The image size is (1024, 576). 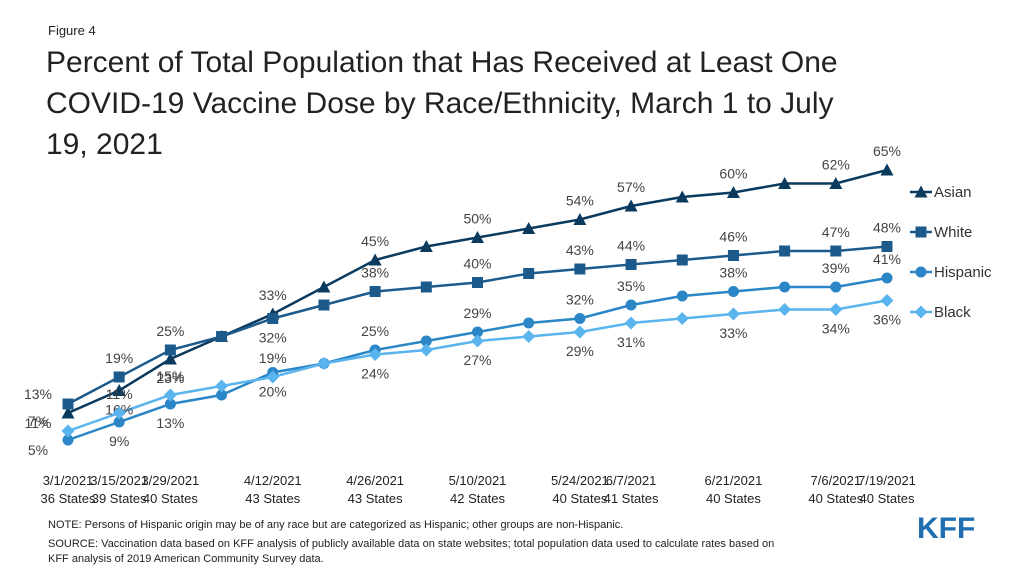 What do you see at coordinates (836, 329) in the screenshot?
I see `data-label: 34%` at bounding box center [836, 329].